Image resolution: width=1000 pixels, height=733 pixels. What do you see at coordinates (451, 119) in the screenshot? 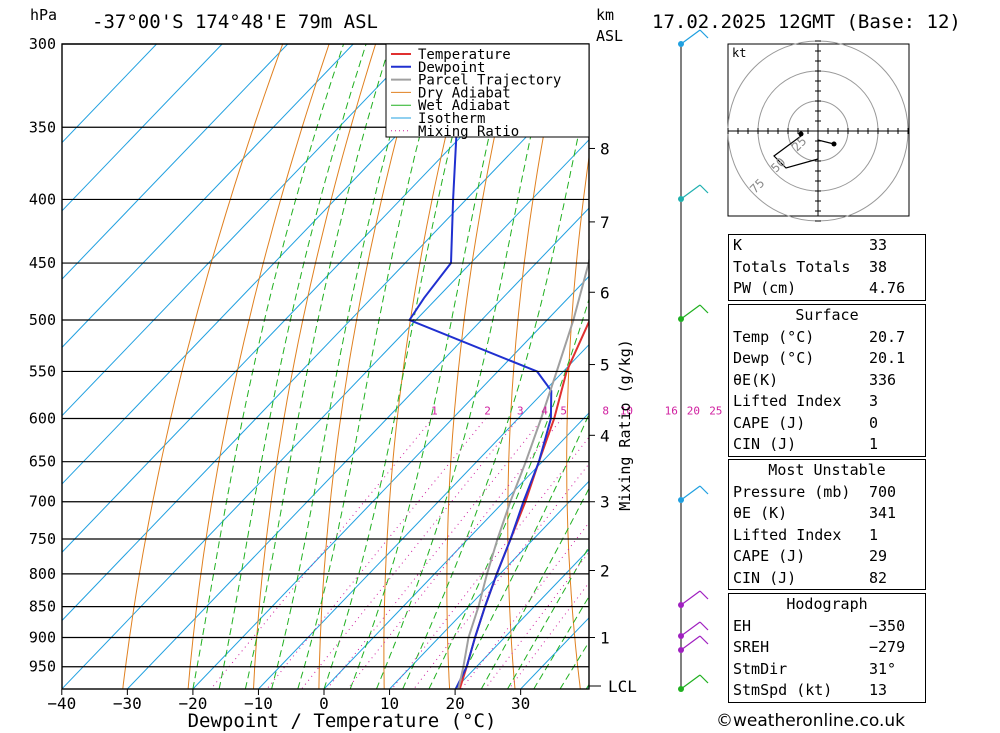
I see `legend-label: Isotherm` at bounding box center [451, 119].